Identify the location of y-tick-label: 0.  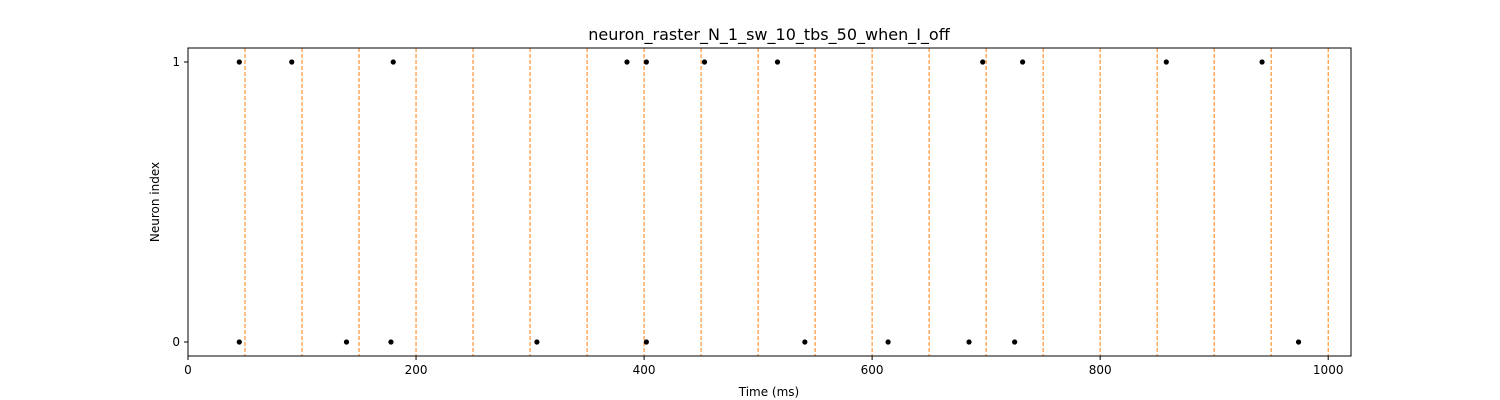
(176, 342).